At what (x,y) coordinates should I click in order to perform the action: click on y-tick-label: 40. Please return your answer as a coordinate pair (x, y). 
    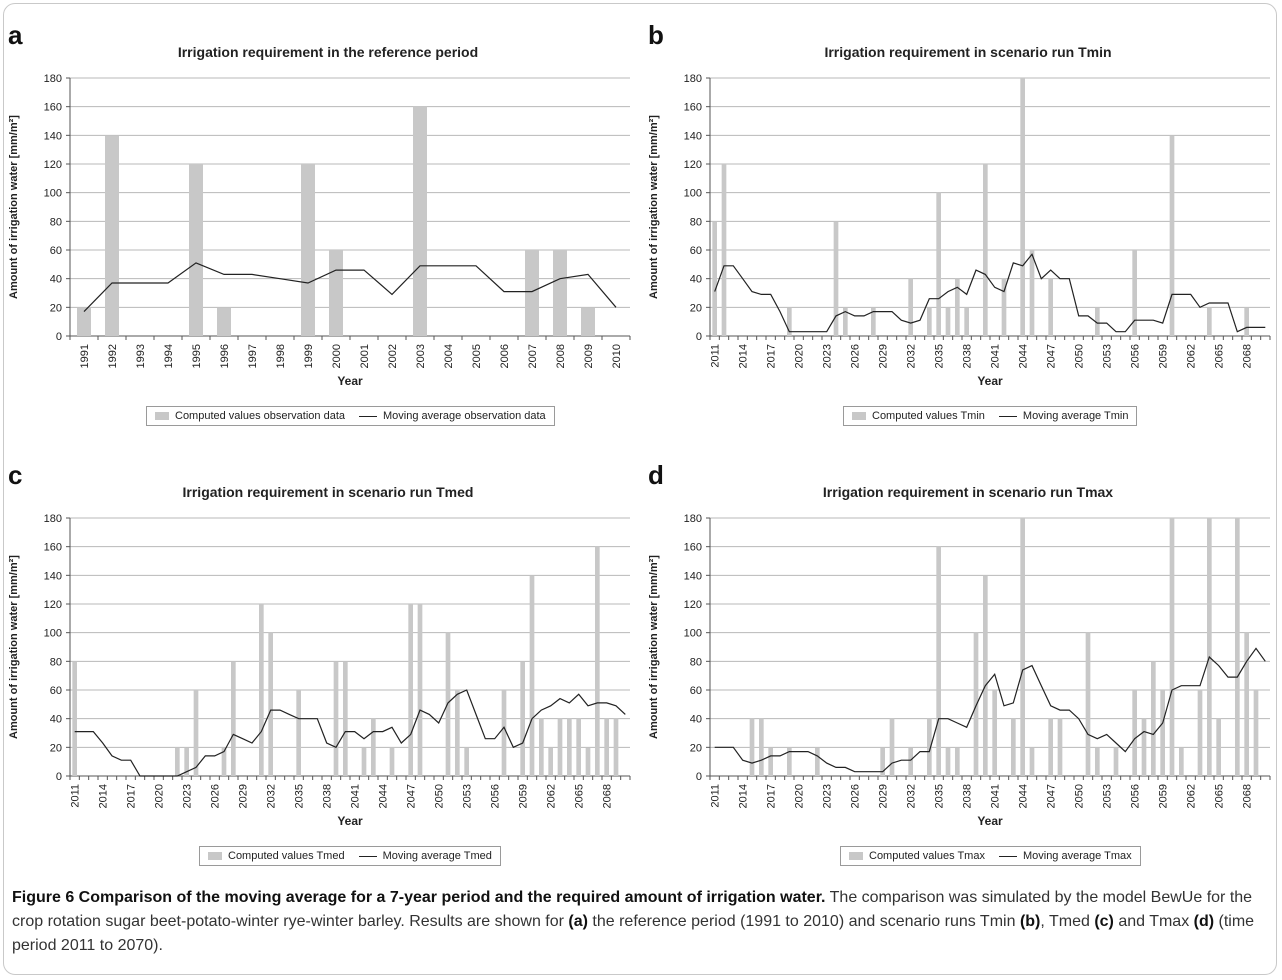
    Looking at the image, I should click on (696, 720).